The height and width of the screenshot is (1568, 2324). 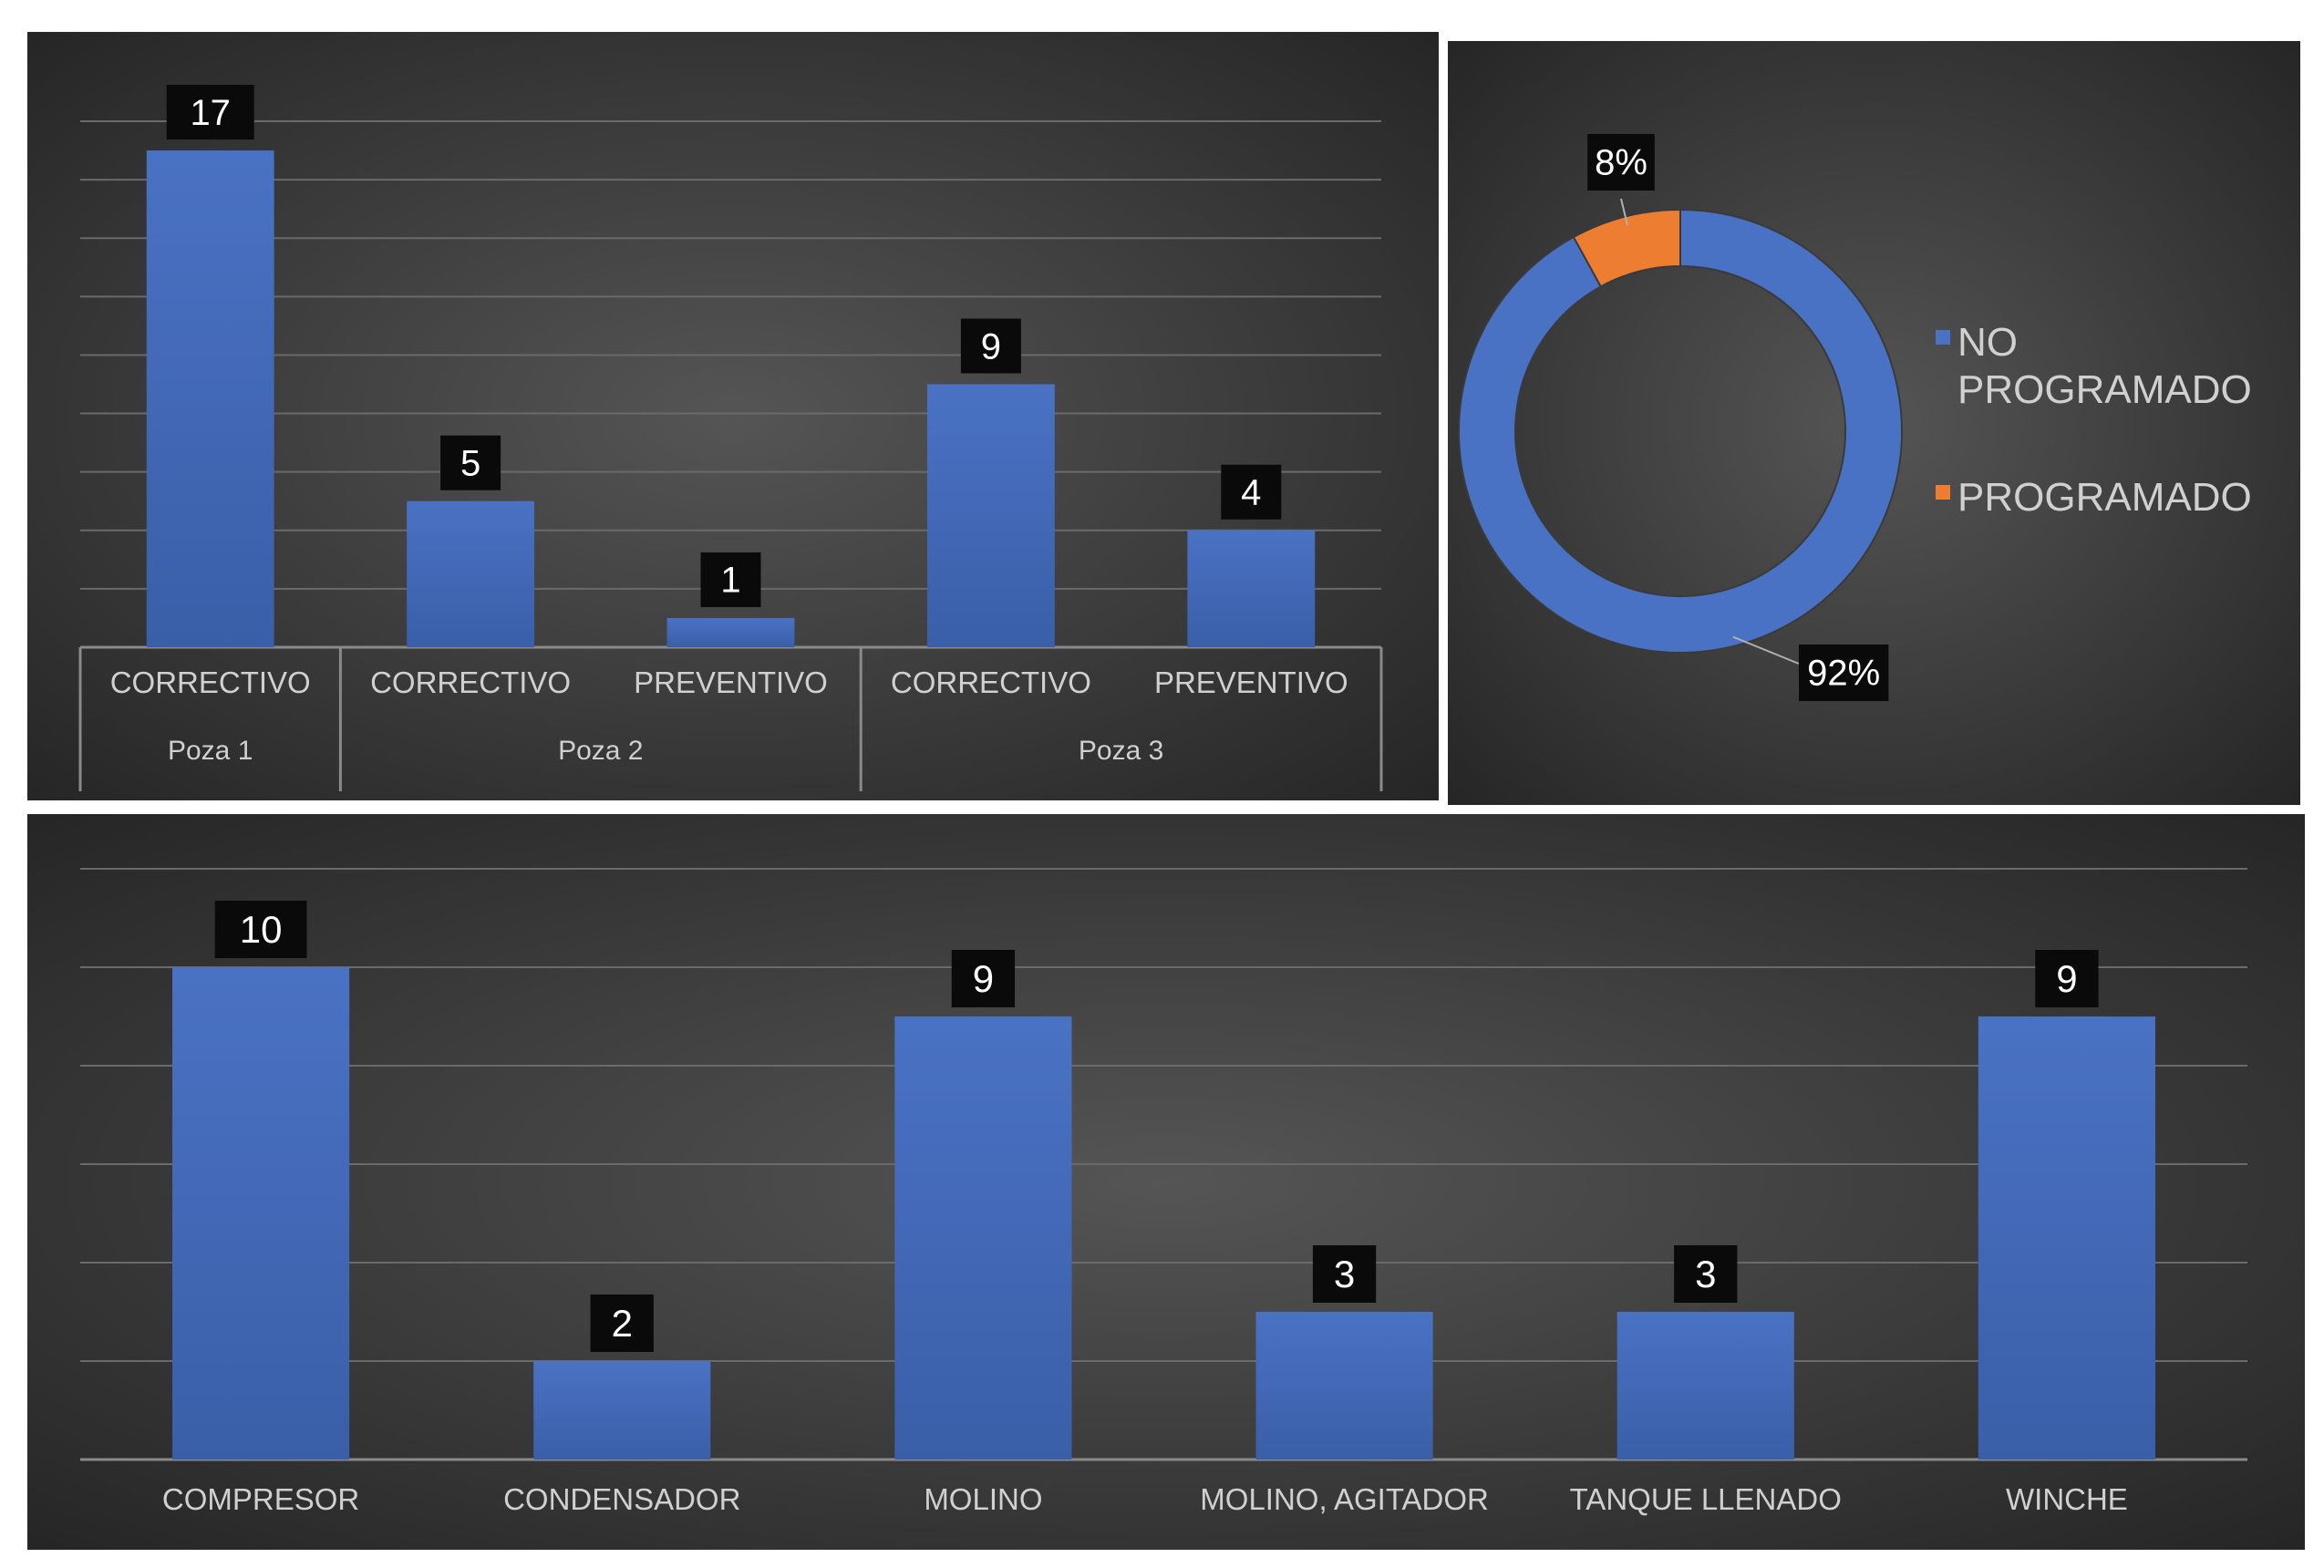 I want to click on bar-molino-agitador, so click(x=1344, y=1386).